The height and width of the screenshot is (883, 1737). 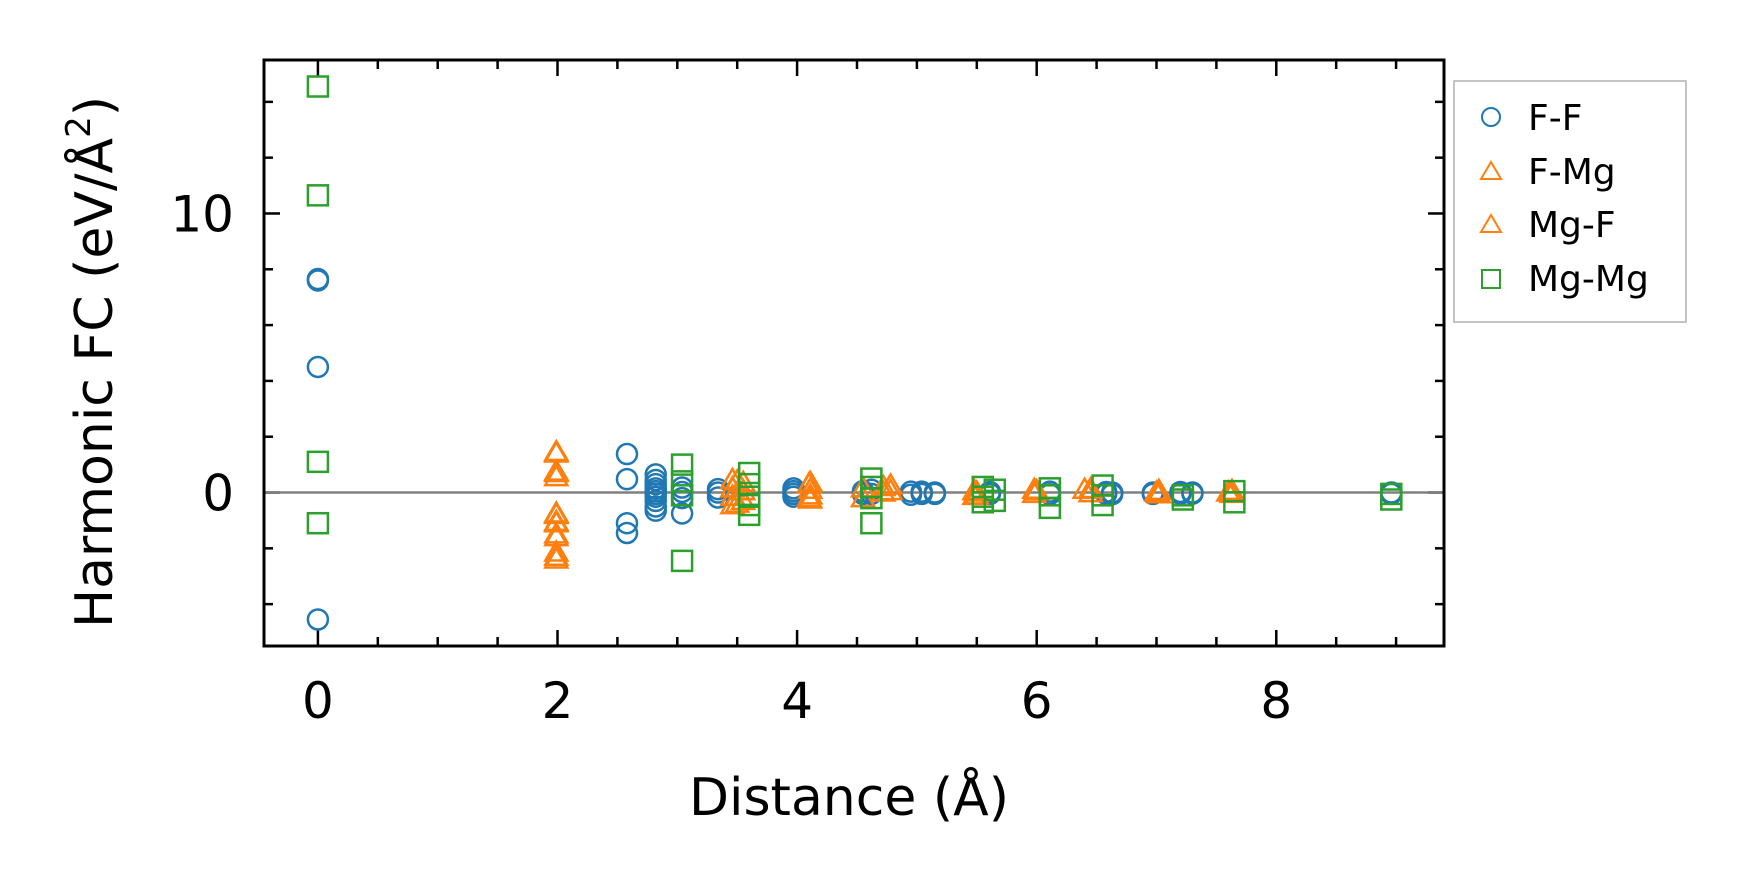 What do you see at coordinates (318, 701) in the screenshot?
I see `x-tick-label: 0` at bounding box center [318, 701].